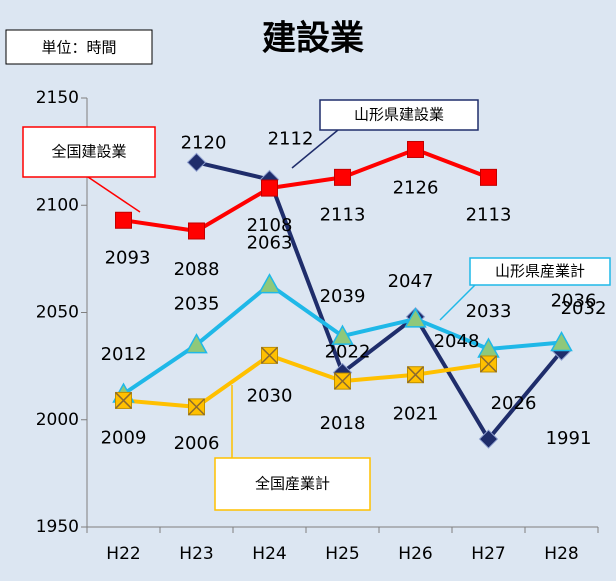  What do you see at coordinates (561, 554) in the screenshot?
I see `x-tick-label: H28` at bounding box center [561, 554].